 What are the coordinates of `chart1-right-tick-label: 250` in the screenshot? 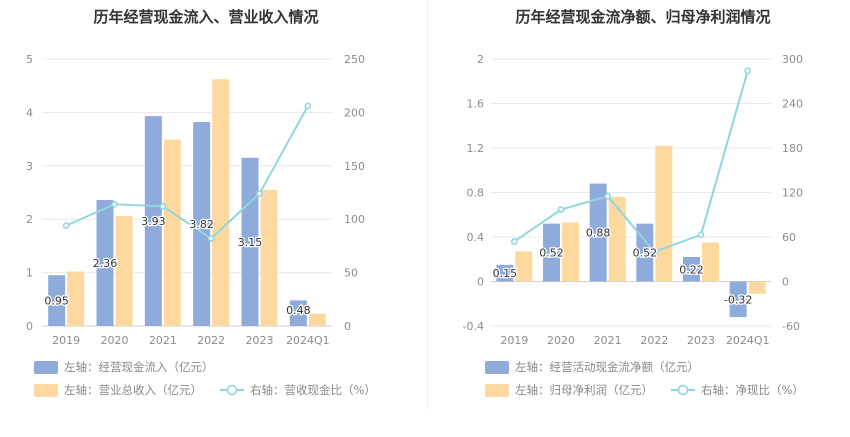 It's located at (354, 59).